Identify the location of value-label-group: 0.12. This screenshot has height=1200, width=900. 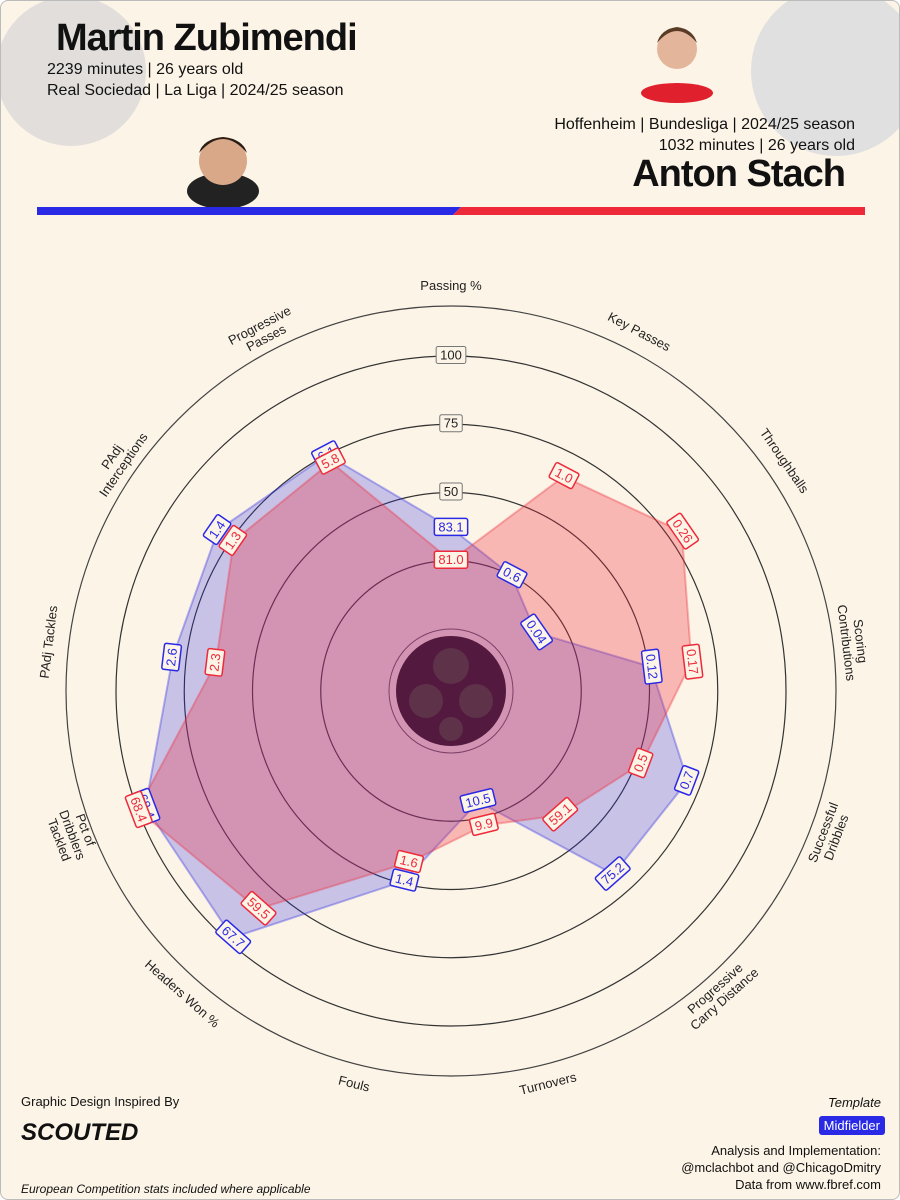
(651, 666).